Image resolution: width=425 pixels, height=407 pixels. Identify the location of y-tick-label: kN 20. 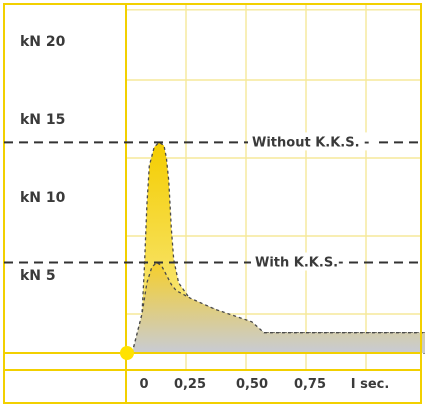
(43, 42).